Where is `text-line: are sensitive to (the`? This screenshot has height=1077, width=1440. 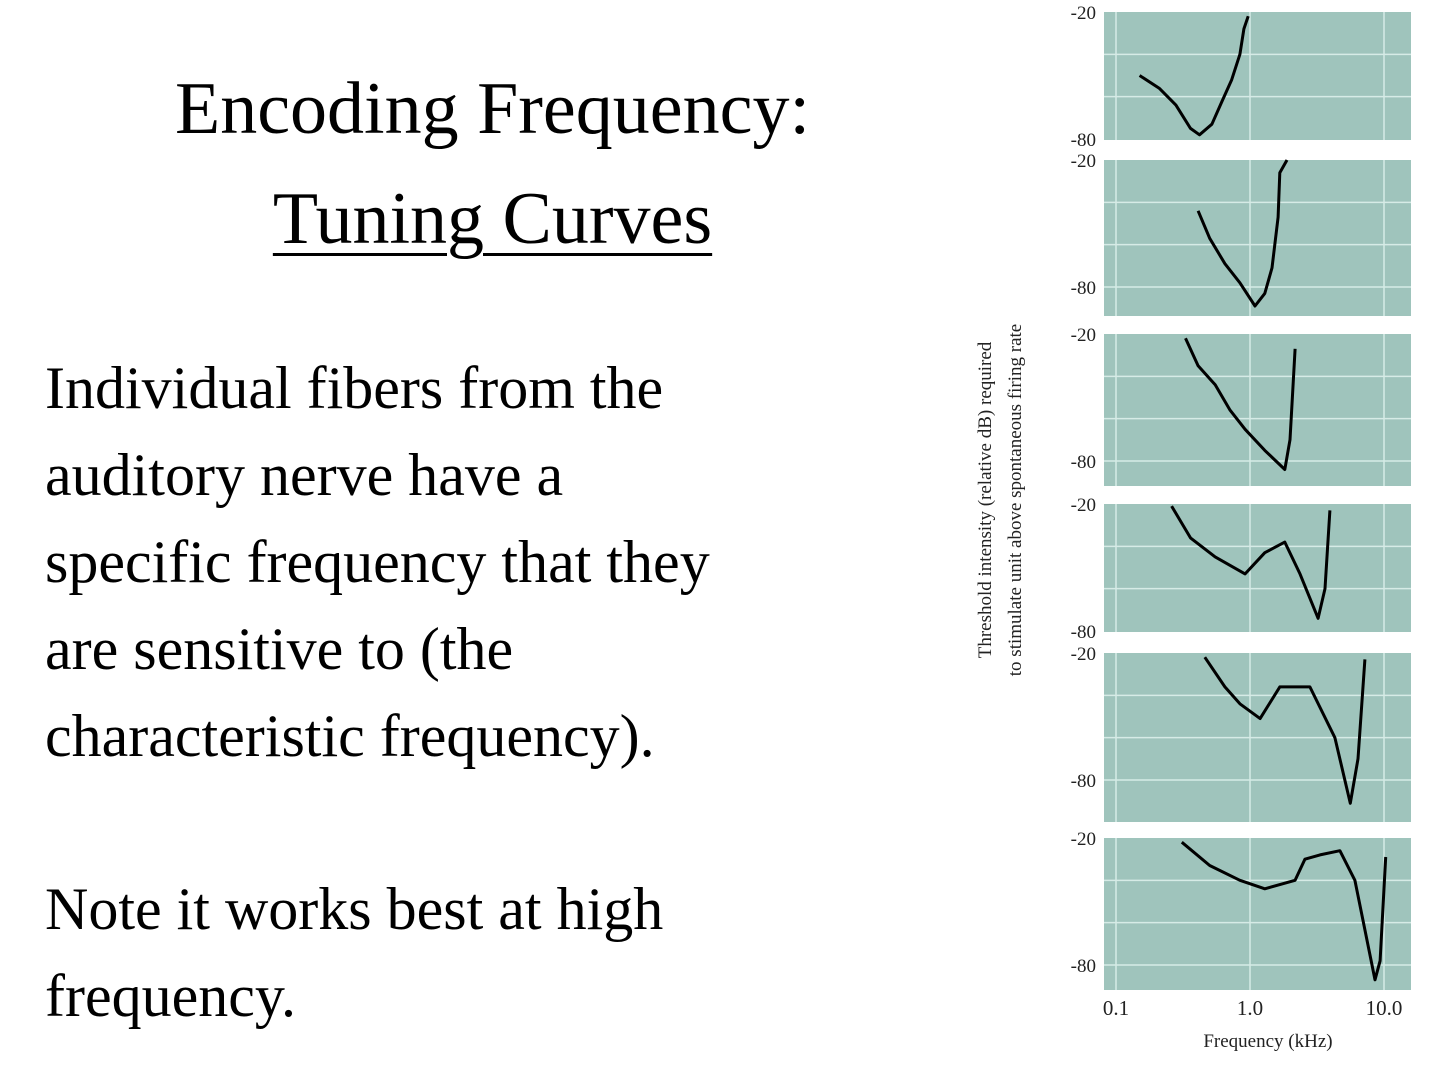
text-line: are sensitive to (the is located at coordinates (279, 649).